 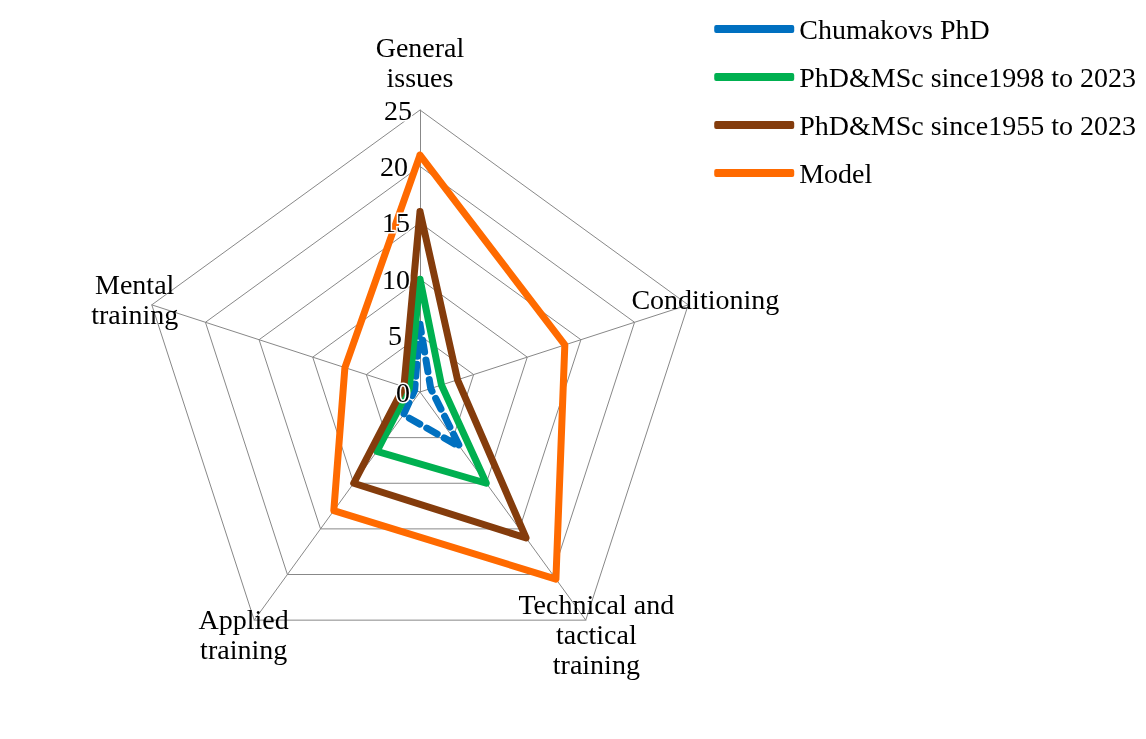 I want to click on legend-label: PhD&MSc since1998 to 2023, so click(x=967, y=77).